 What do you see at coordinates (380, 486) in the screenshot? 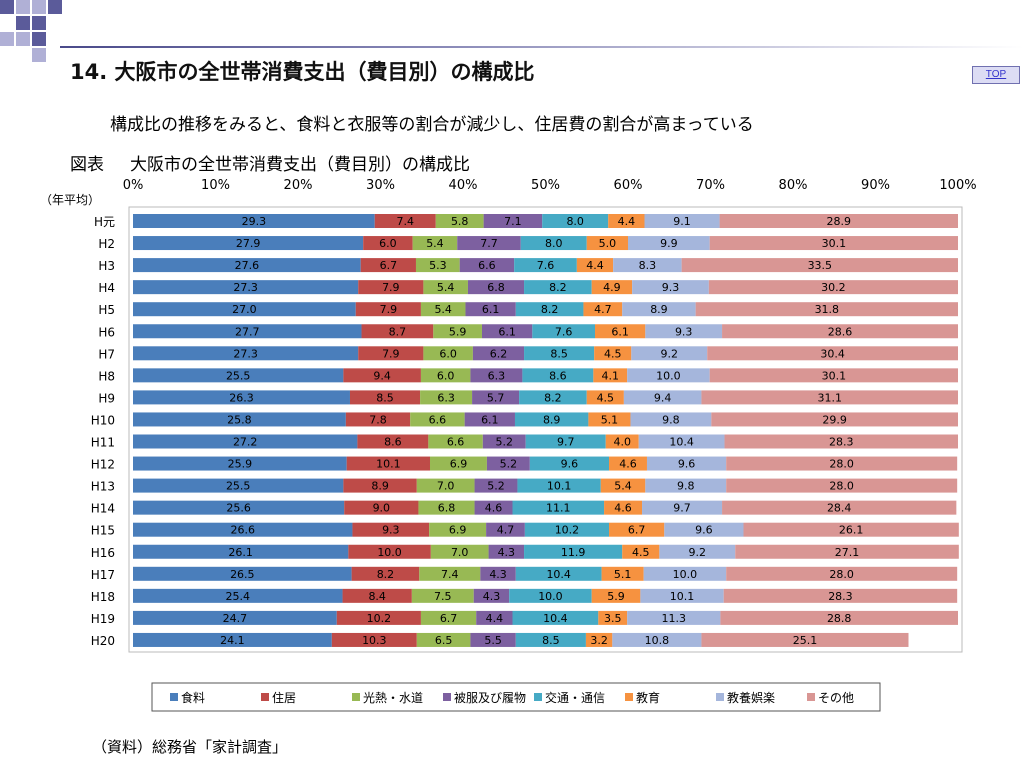
I see `data-label: 8.9` at bounding box center [380, 486].